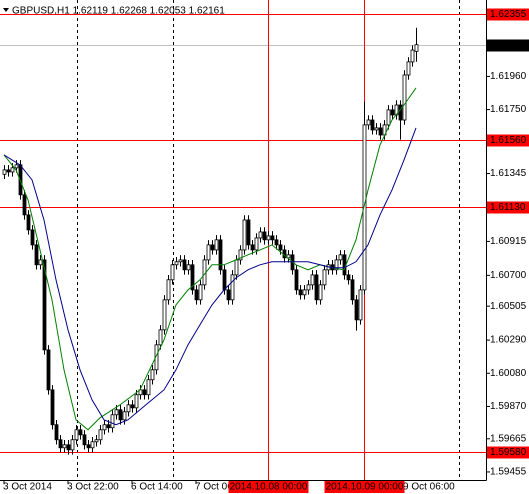 The image size is (529, 494). Describe the element at coordinates (429, 487) in the screenshot. I see `x-tick-label: 9 Oct 06:00` at that location.